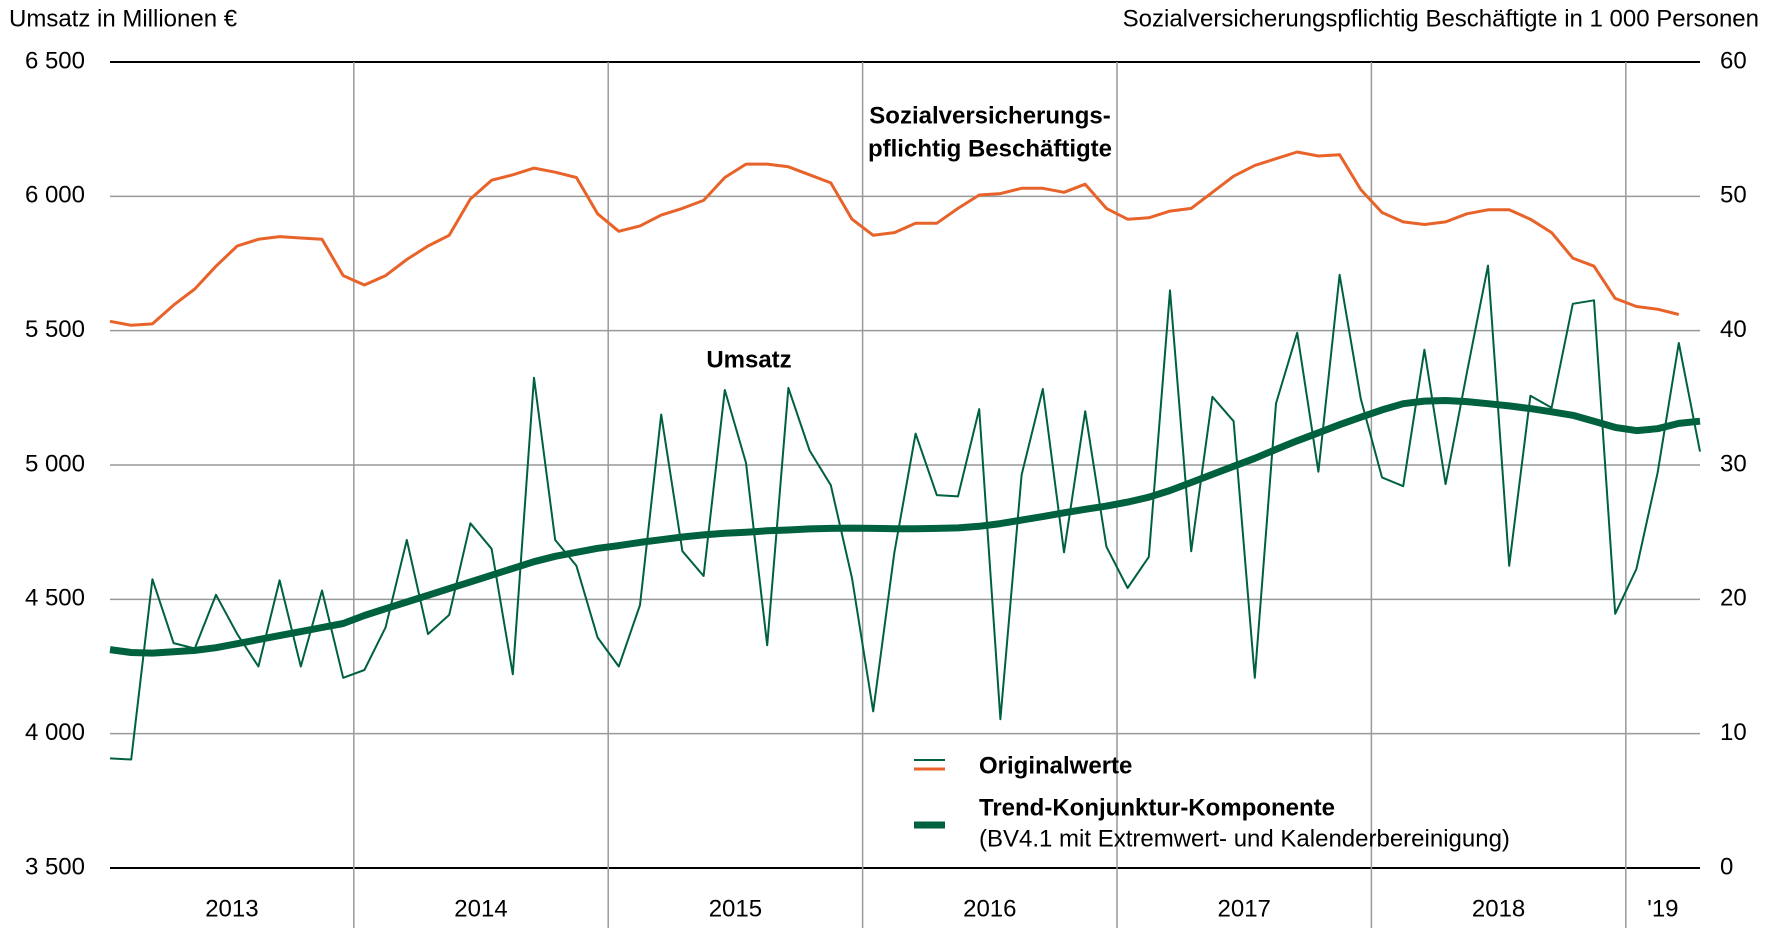 The width and height of the screenshot is (1765, 930). I want to click on y-tick-label: 3 500, so click(55, 866).